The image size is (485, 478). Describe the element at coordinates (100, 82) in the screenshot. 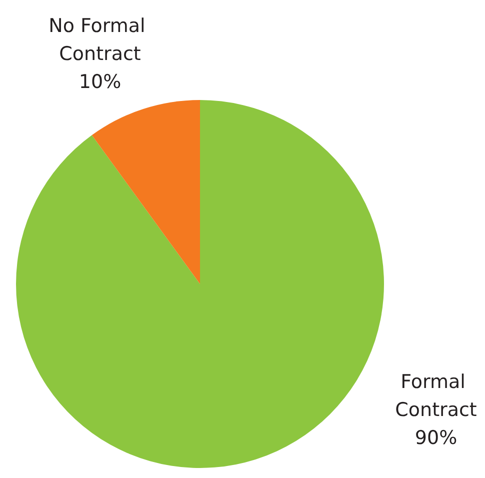

I see `data-label: 10%` at that location.